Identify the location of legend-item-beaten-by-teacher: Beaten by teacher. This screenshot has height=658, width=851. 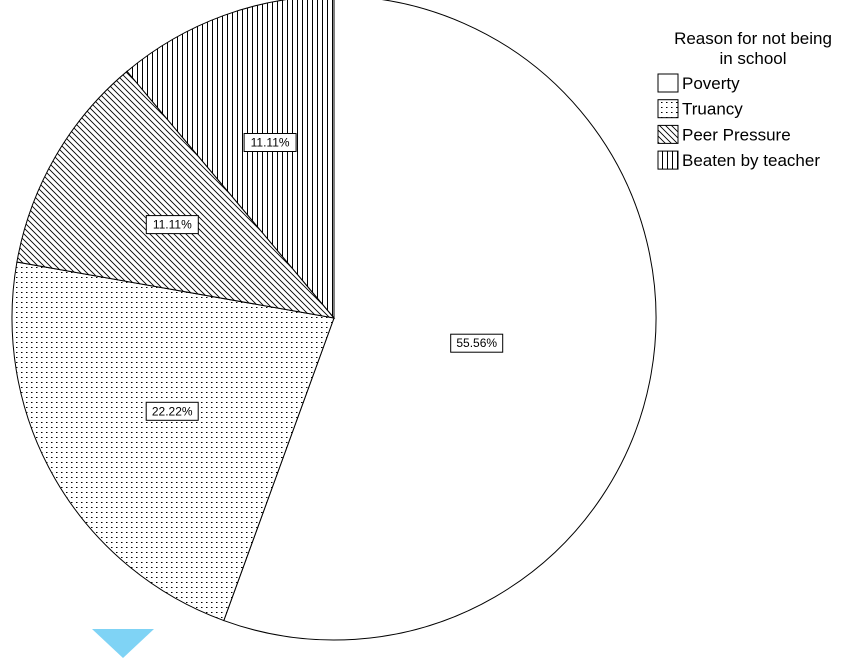
(738, 160).